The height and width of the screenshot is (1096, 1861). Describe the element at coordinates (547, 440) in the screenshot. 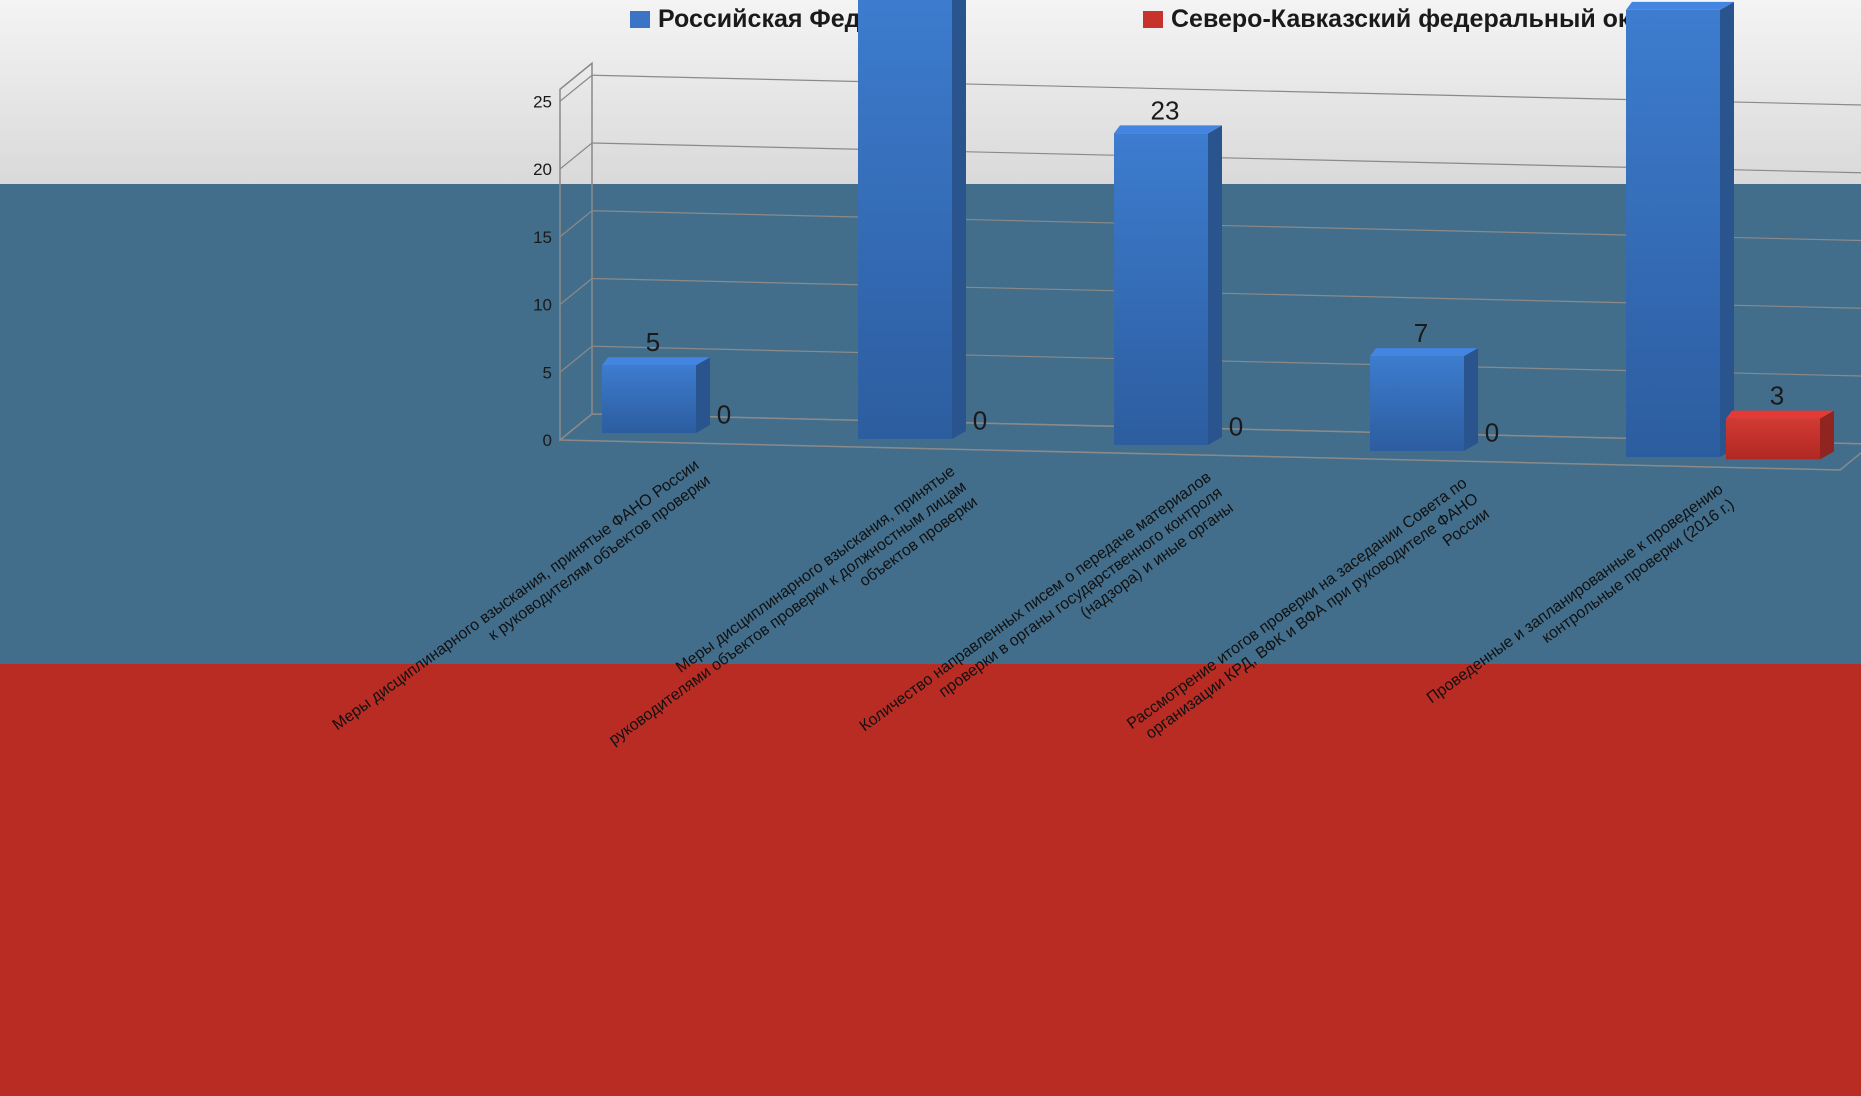

I see `y-tick-label: 0` at that location.